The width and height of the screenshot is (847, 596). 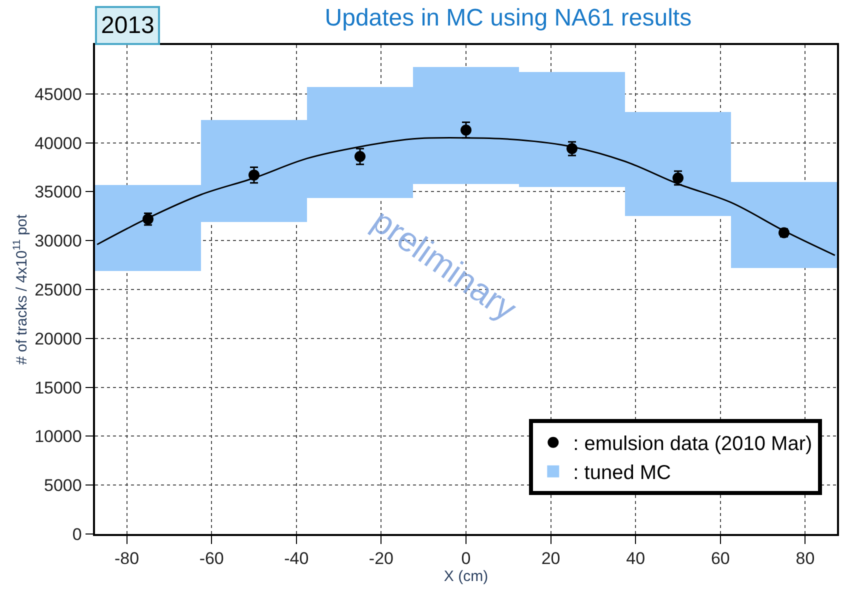 What do you see at coordinates (381, 558) in the screenshot?
I see `x-tick-label: -20` at bounding box center [381, 558].